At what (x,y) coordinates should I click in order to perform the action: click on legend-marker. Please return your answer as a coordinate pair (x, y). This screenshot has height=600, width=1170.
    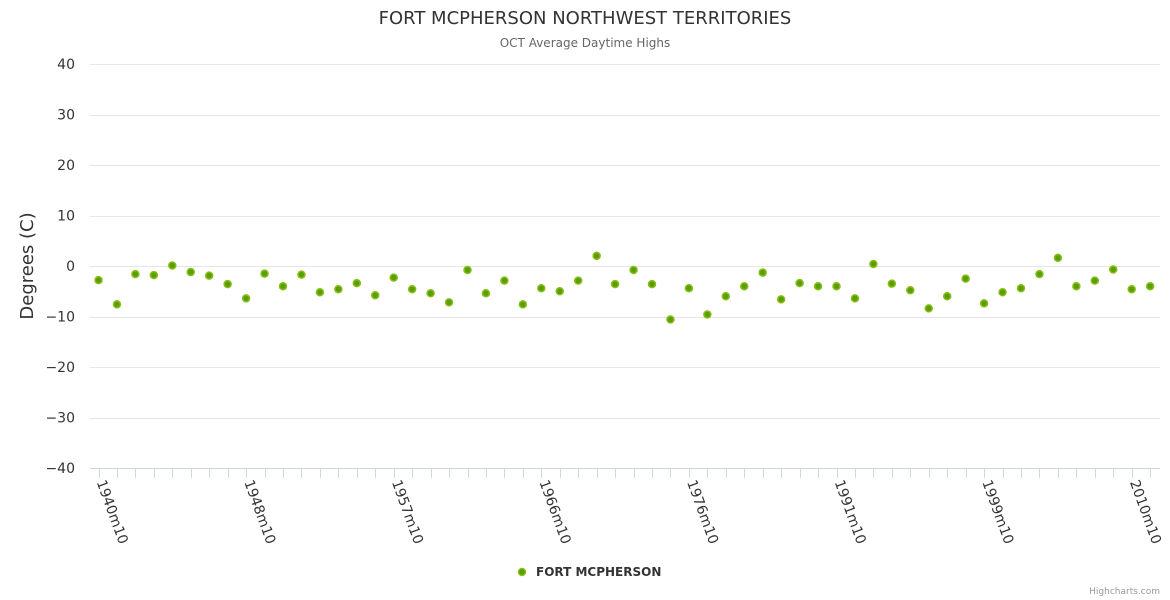
    Looking at the image, I should click on (522, 572).